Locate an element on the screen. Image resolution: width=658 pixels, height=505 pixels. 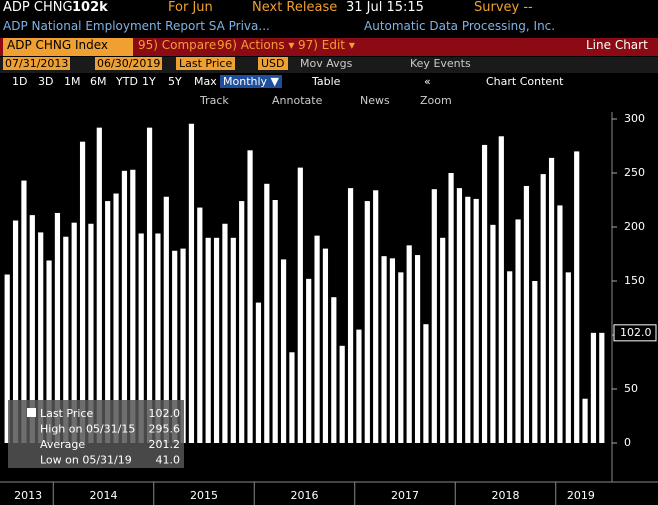
y-tick-label: 250 is located at coordinates (634, 172).